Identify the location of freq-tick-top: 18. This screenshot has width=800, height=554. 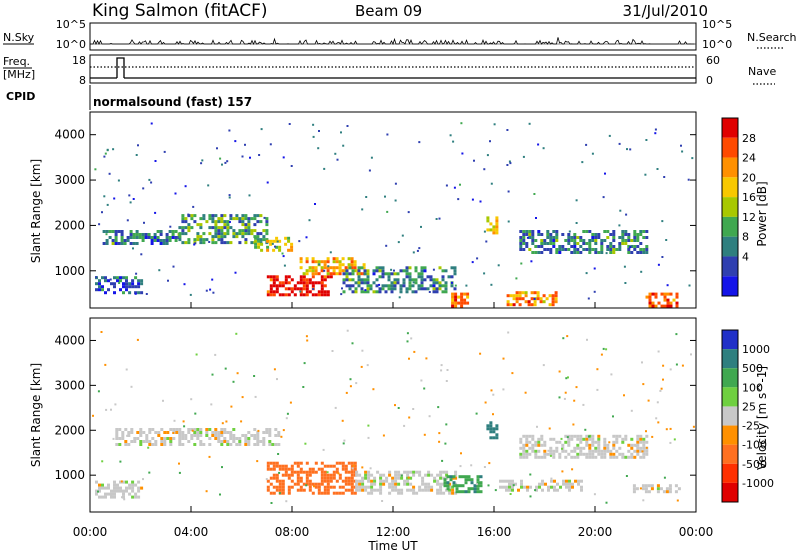
(79, 60).